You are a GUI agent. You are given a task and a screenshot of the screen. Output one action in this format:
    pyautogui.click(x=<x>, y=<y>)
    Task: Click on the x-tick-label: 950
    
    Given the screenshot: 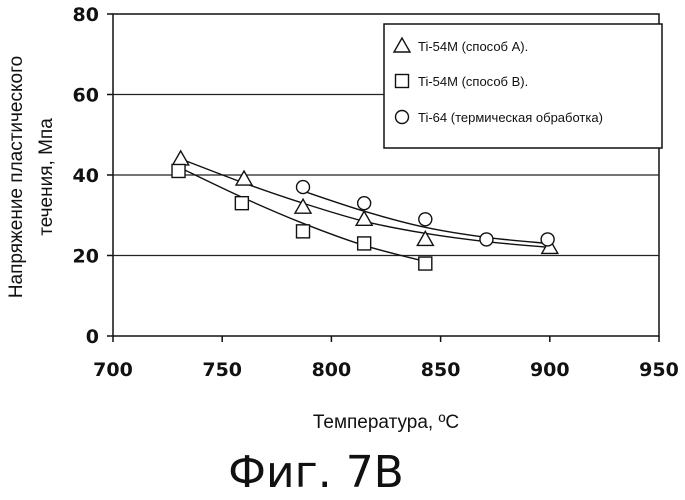 What is the action you would take?
    pyautogui.click(x=659, y=370)
    